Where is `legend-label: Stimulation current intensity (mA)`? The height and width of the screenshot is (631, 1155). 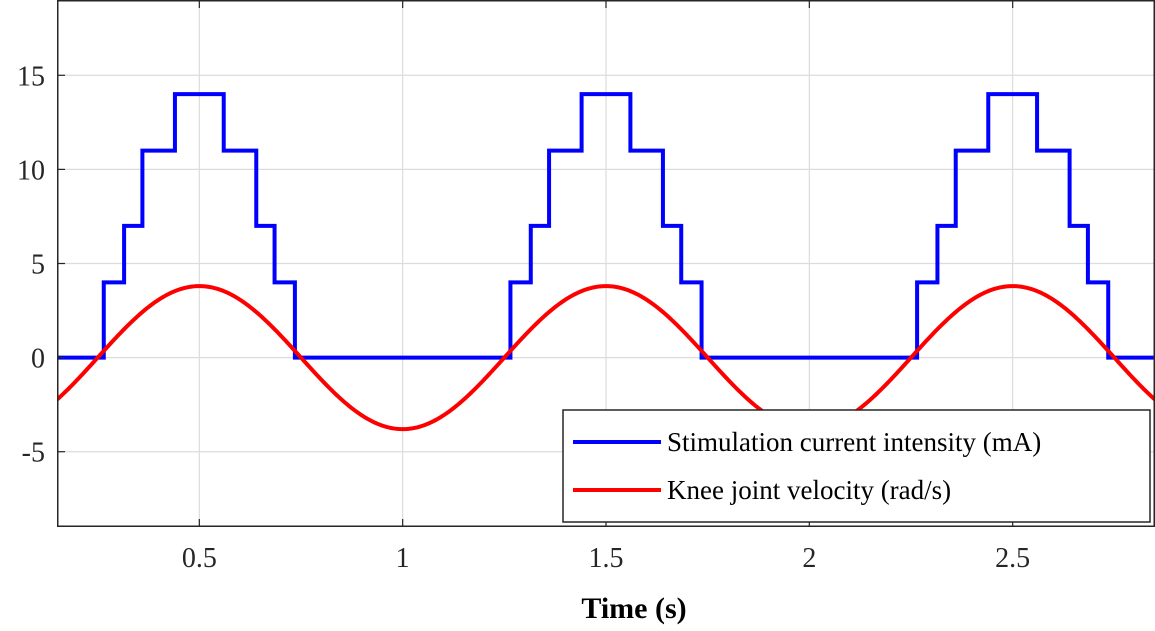
legend-label: Stimulation current intensity (mA) is located at coordinates (854, 442).